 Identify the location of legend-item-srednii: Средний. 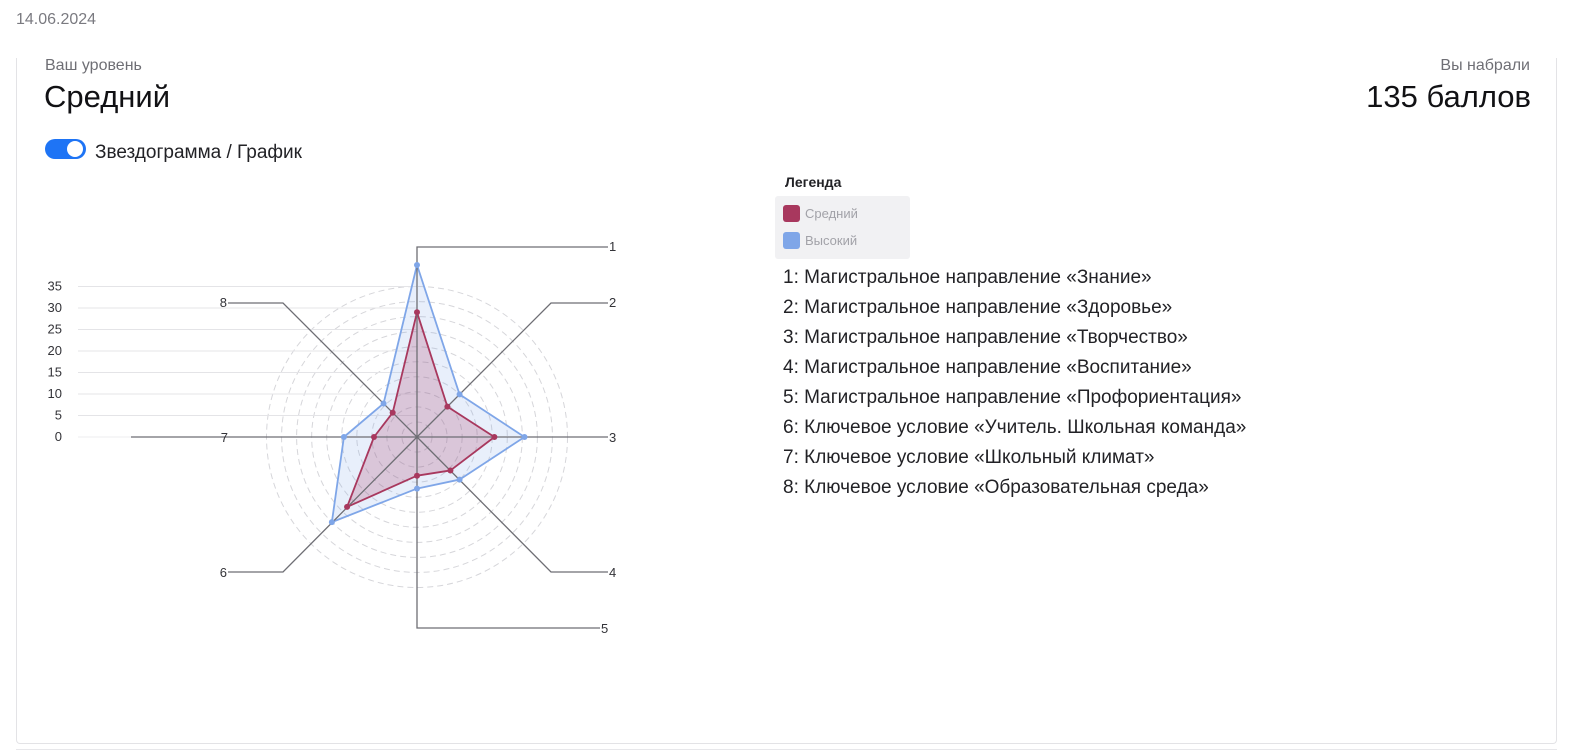
(820, 213).